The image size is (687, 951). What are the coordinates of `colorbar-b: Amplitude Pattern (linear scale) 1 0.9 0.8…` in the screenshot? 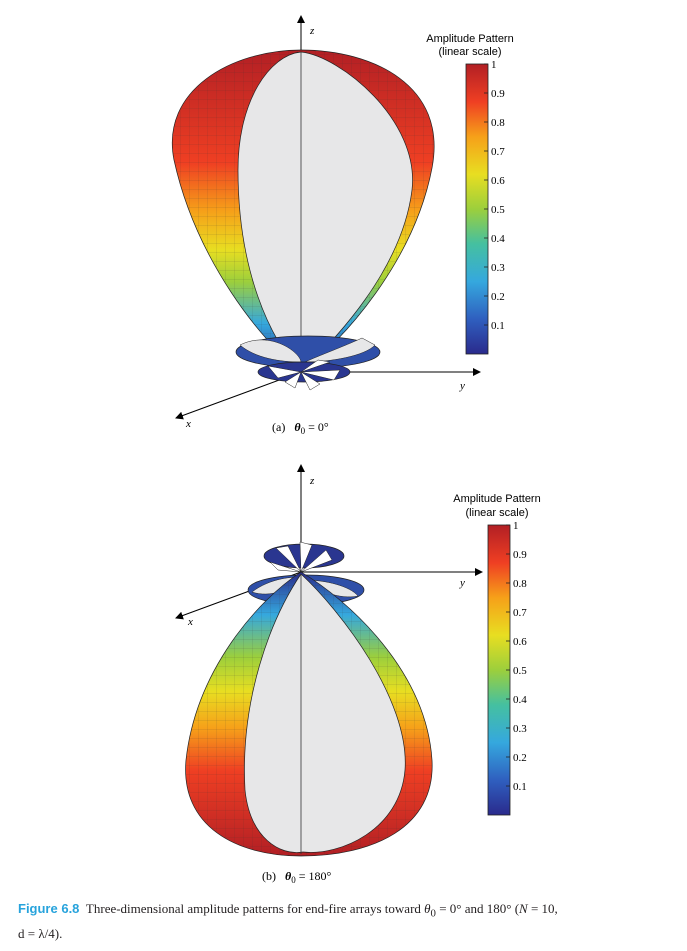 It's located at (497, 654).